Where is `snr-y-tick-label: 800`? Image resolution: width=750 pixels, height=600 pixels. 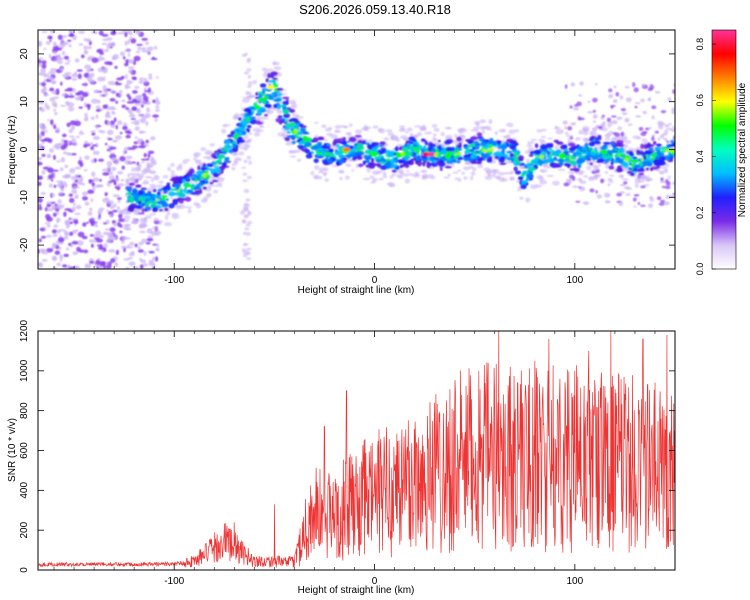 snr-y-tick-label: 800 is located at coordinates (24, 410).